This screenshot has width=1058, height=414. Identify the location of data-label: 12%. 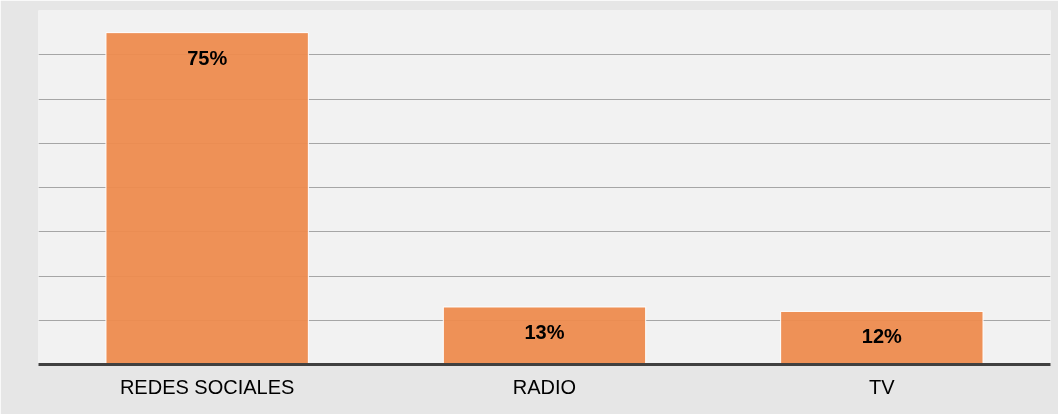
(882, 336).